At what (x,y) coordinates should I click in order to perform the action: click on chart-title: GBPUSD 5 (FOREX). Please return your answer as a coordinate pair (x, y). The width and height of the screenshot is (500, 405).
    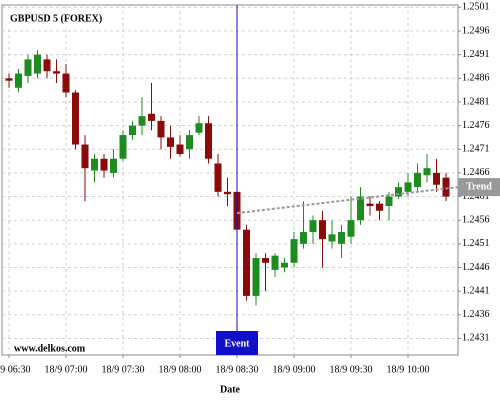
    Looking at the image, I should click on (56, 18).